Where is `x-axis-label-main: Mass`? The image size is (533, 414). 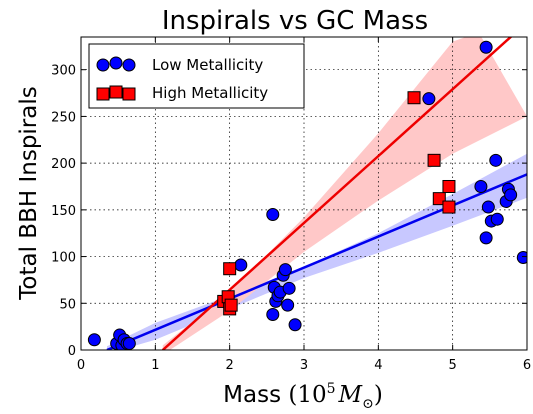
x-axis-label-main: Mass is located at coordinates (252, 395).